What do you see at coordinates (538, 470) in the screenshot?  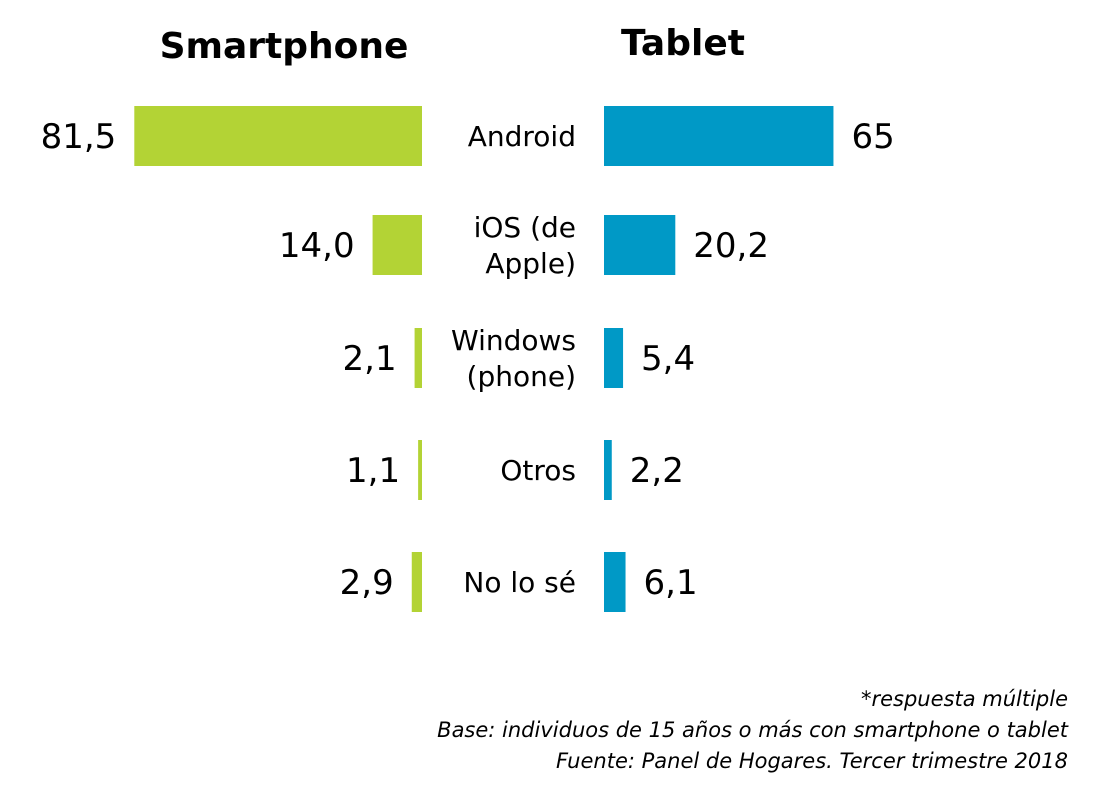 I see `category-label: Otros` at bounding box center [538, 470].